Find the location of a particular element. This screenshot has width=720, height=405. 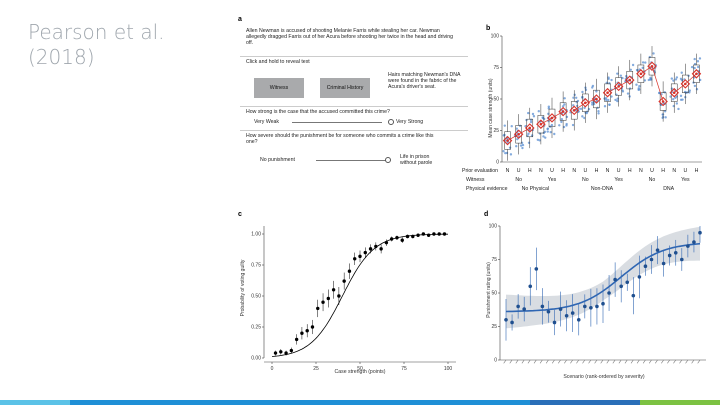

prior-code: U is located at coordinates (585, 171).